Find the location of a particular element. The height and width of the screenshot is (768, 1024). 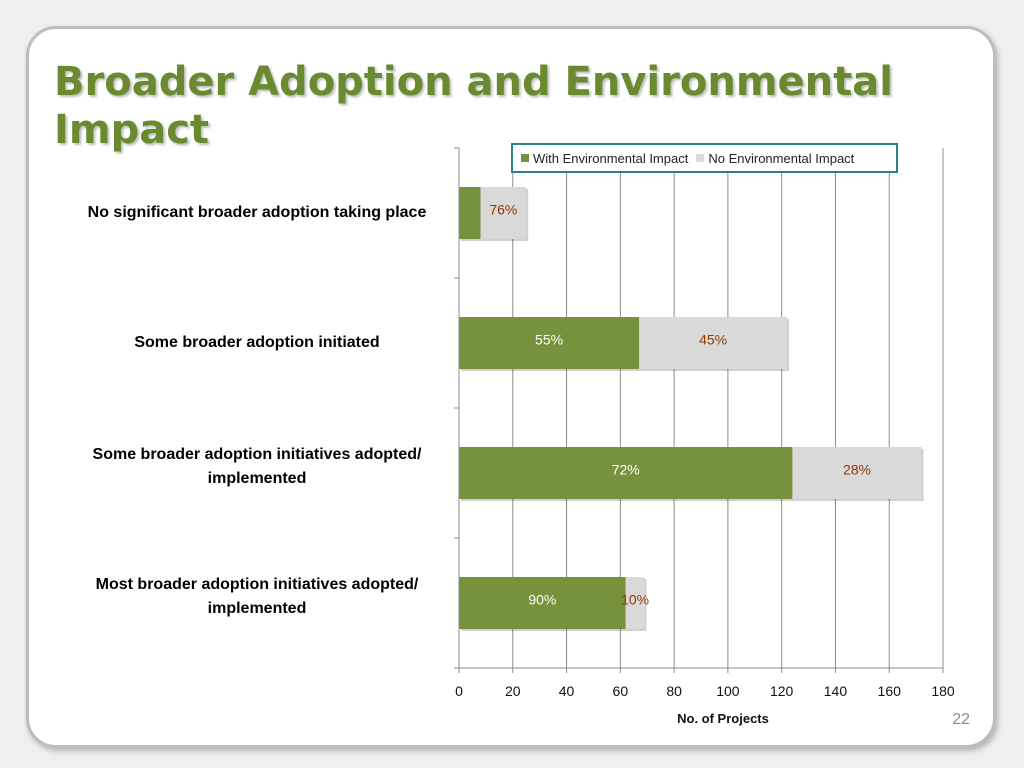

tick-labels: 0 20 40 60 80 100 120 140 160 180 is located at coordinates (705, 691).